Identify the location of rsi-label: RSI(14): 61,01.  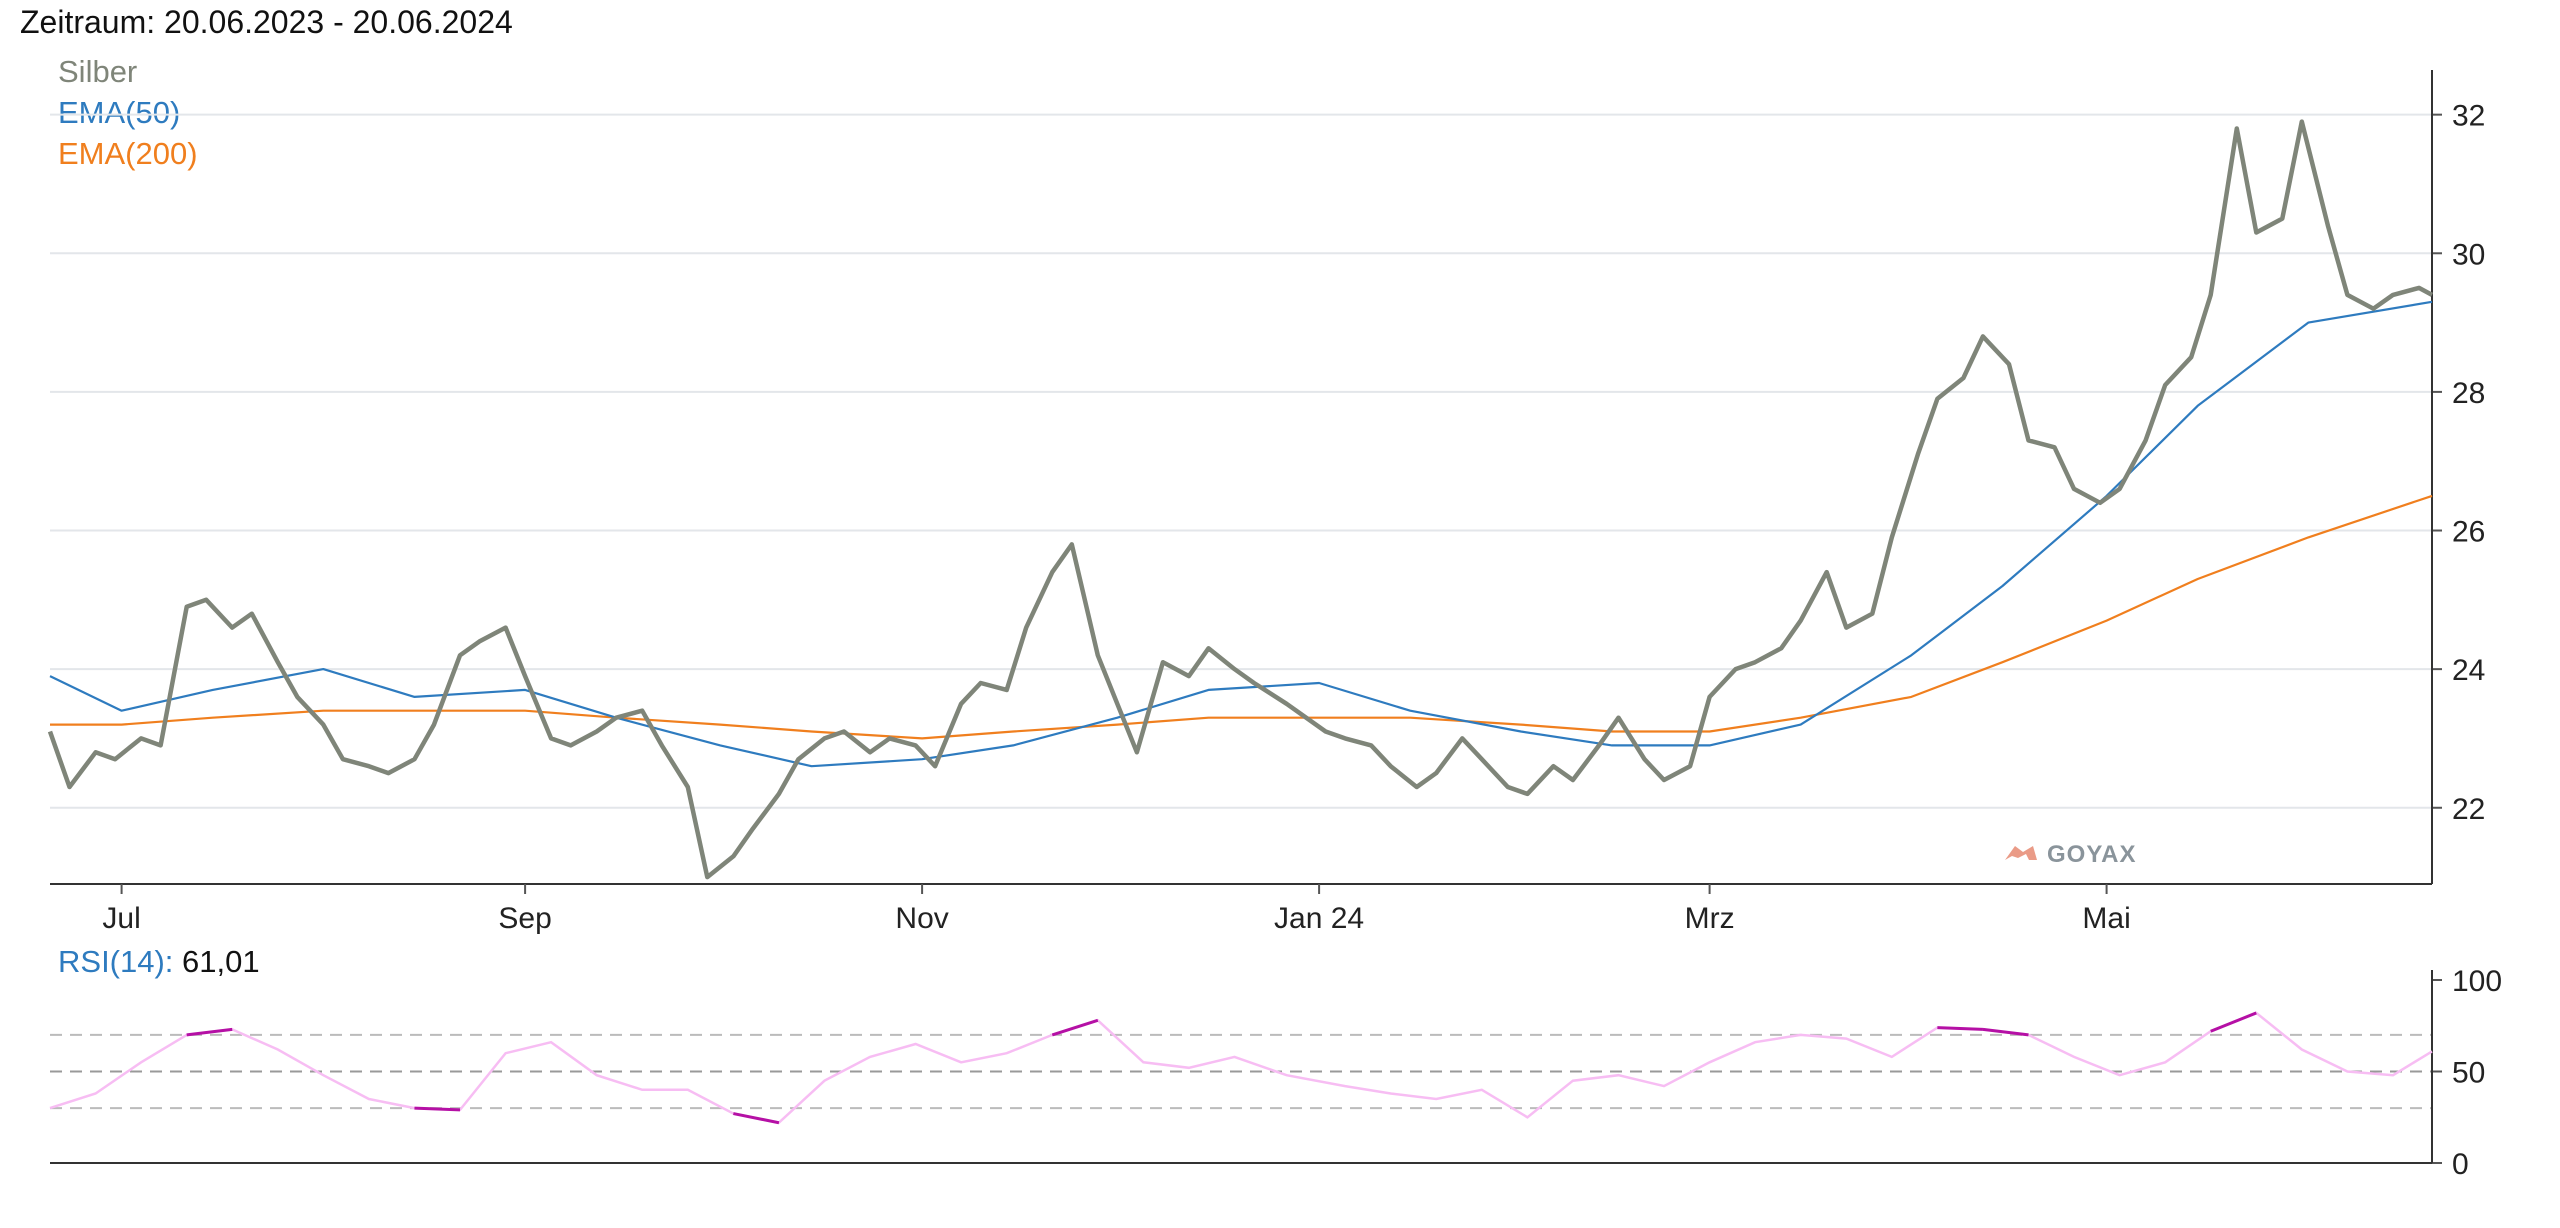
(159, 962).